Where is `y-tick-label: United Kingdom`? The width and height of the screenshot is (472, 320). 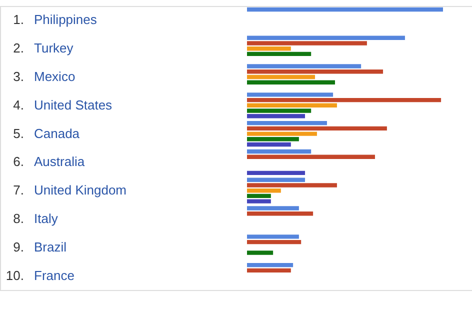 y-tick-label: United Kingdom is located at coordinates (80, 190).